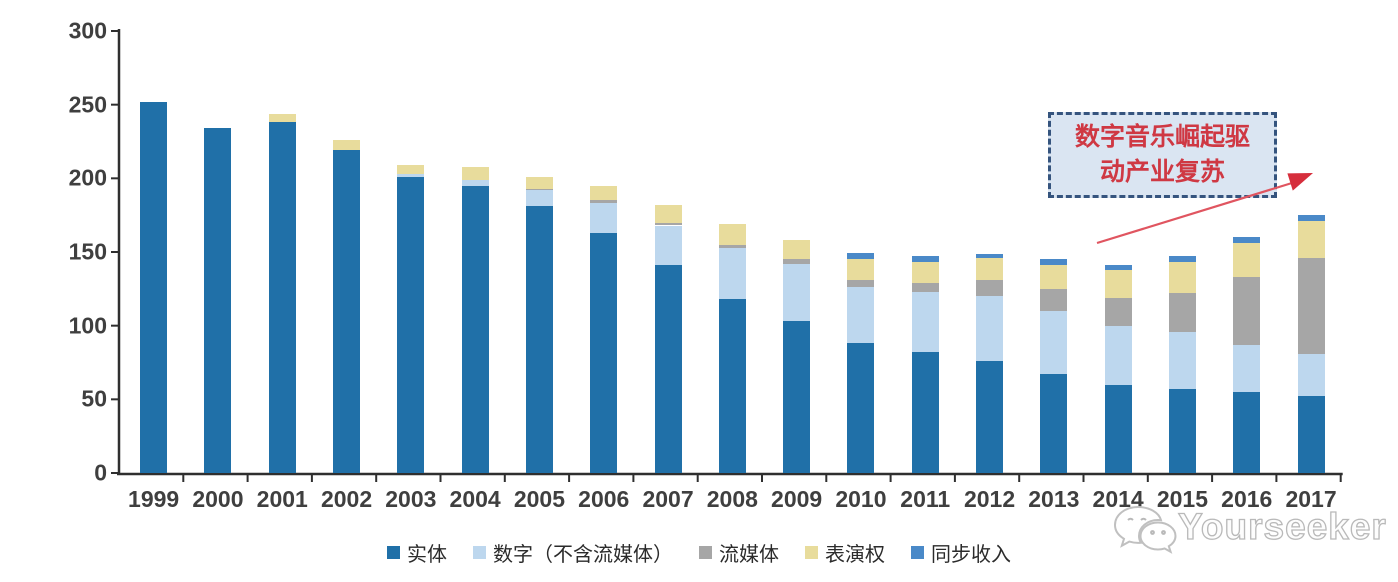 This screenshot has height=582, width=1398. I want to click on legend-item: 流媒体, so click(739, 552).